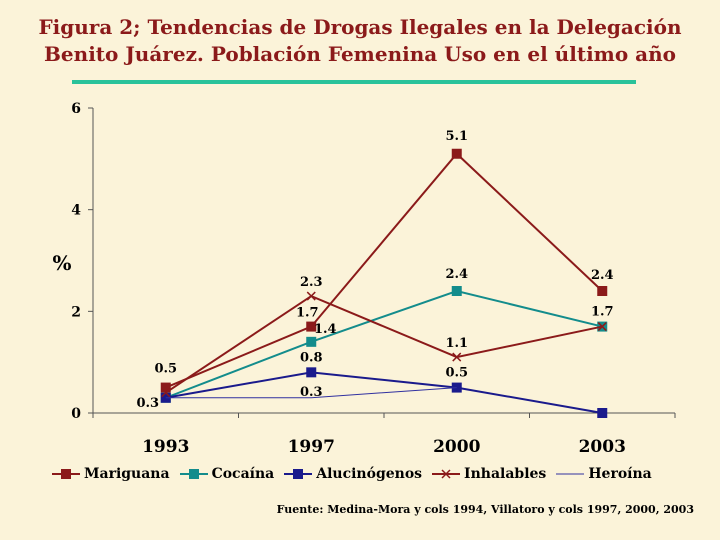 This screenshot has height=540, width=720. What do you see at coordinates (76, 109) in the screenshot?
I see `y-tick-label: 6` at bounding box center [76, 109].